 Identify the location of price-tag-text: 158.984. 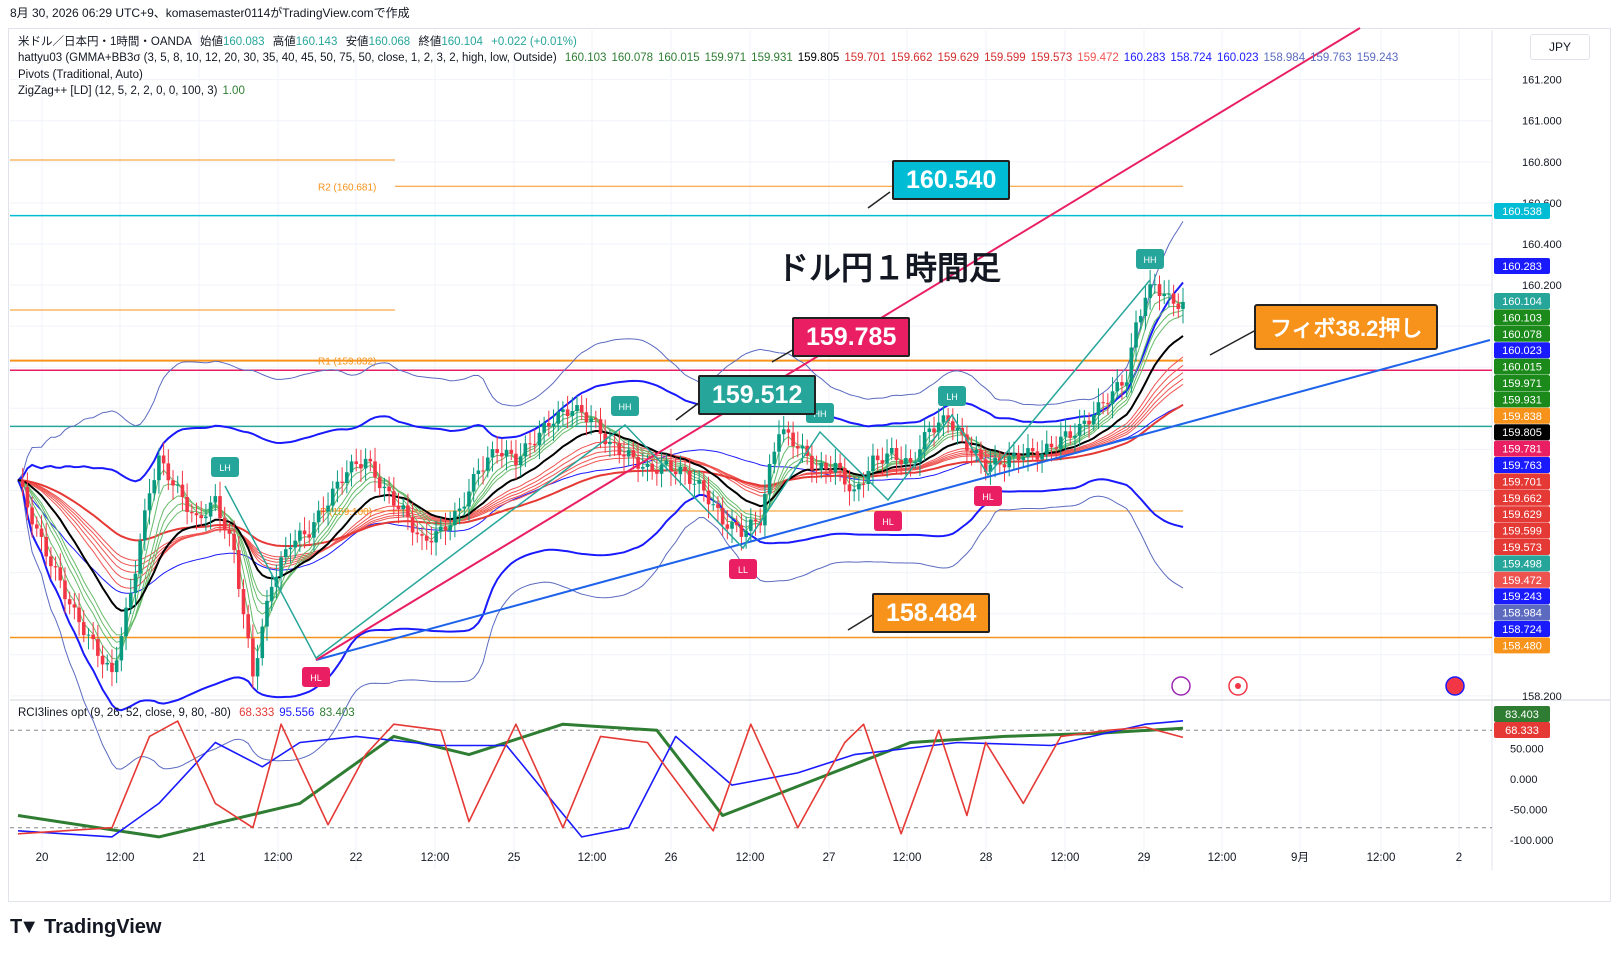
(1522, 614).